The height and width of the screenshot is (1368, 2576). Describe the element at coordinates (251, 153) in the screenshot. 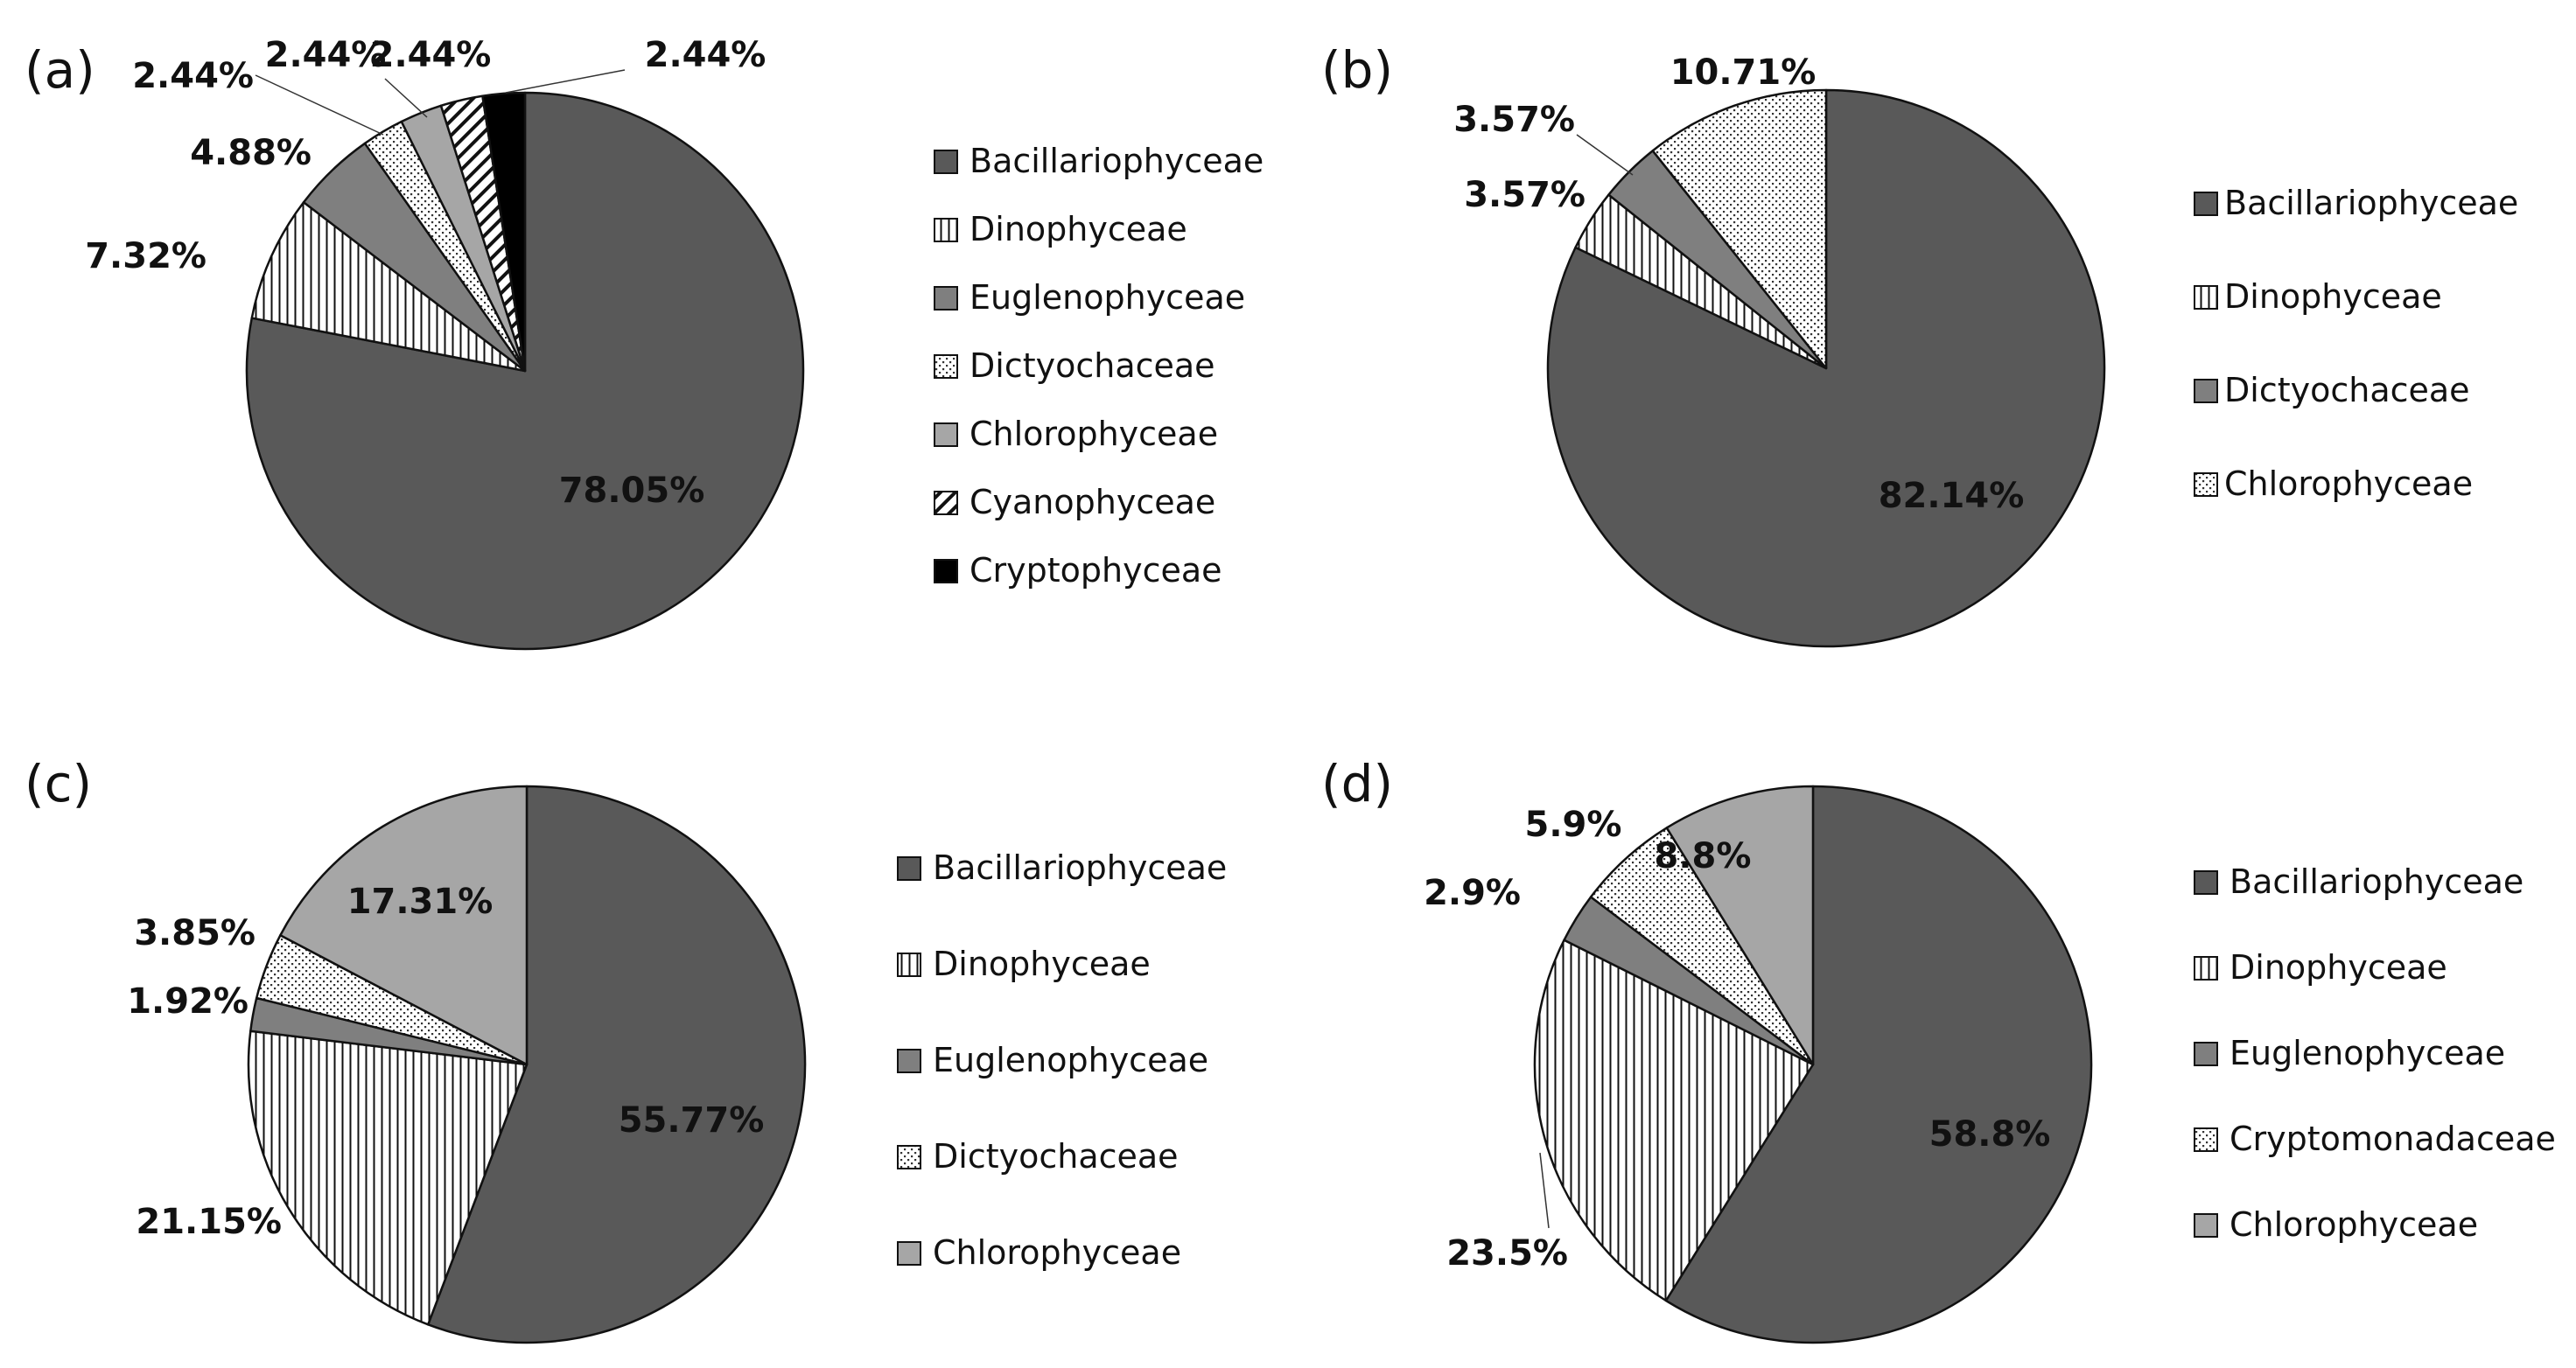

I see `slice-label-euglenophyceae: 4.88%` at that location.